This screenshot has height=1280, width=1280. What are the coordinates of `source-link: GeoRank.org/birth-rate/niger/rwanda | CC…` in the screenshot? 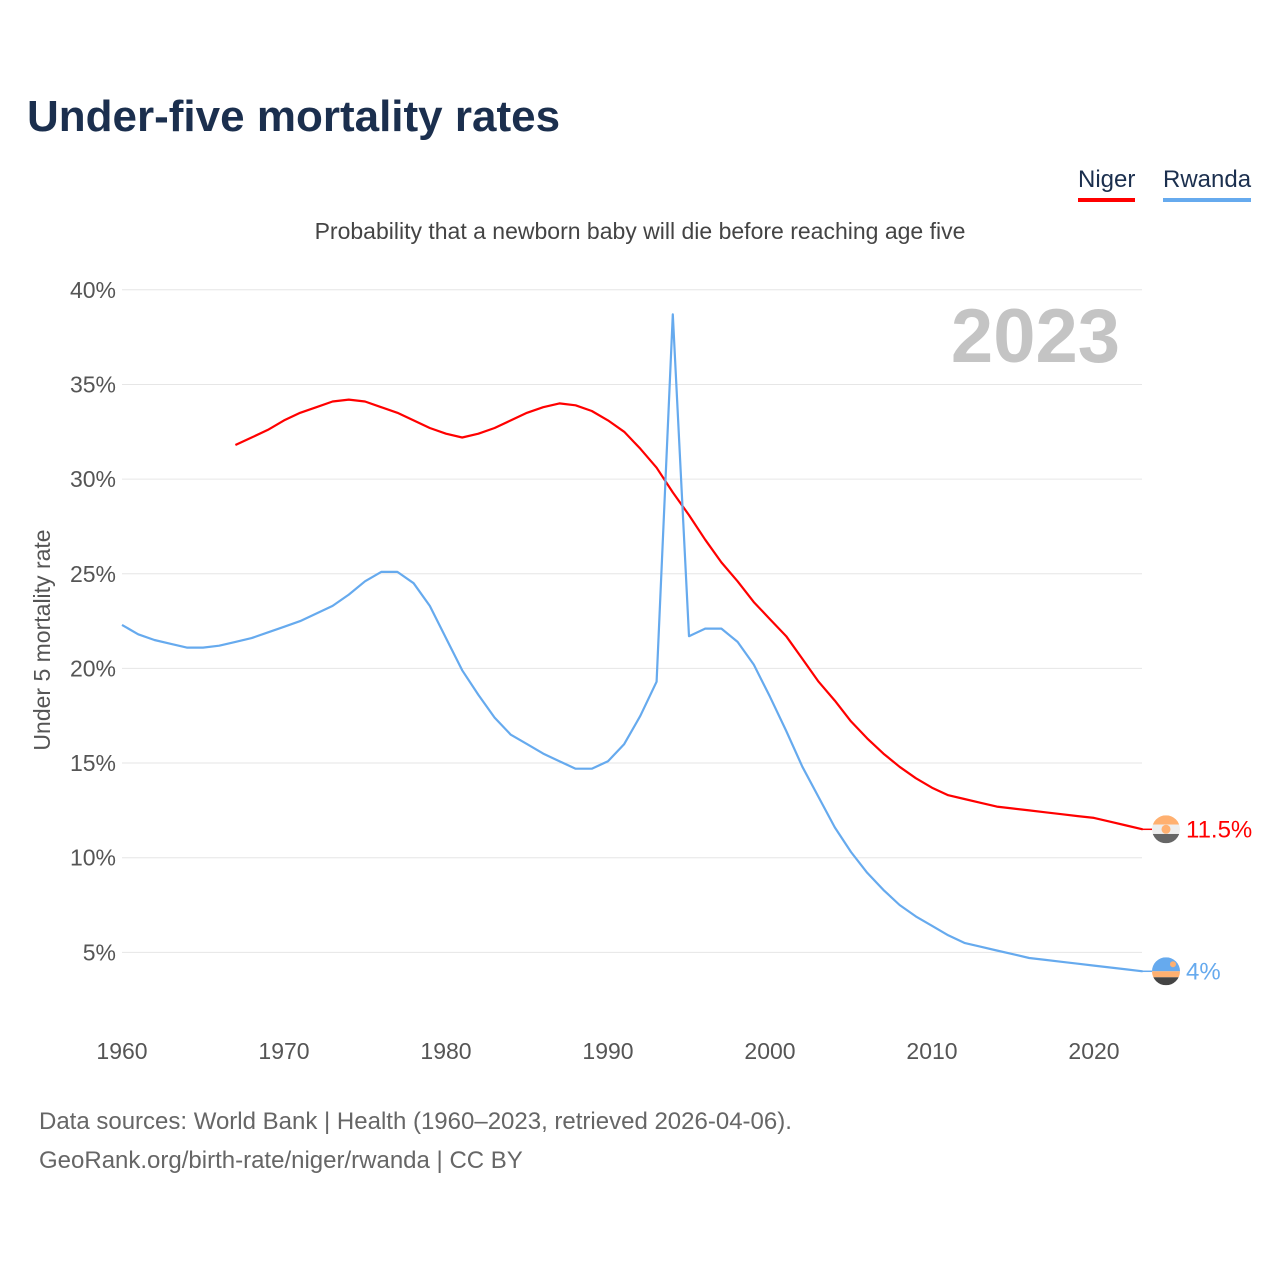 It's located at (281, 1160).